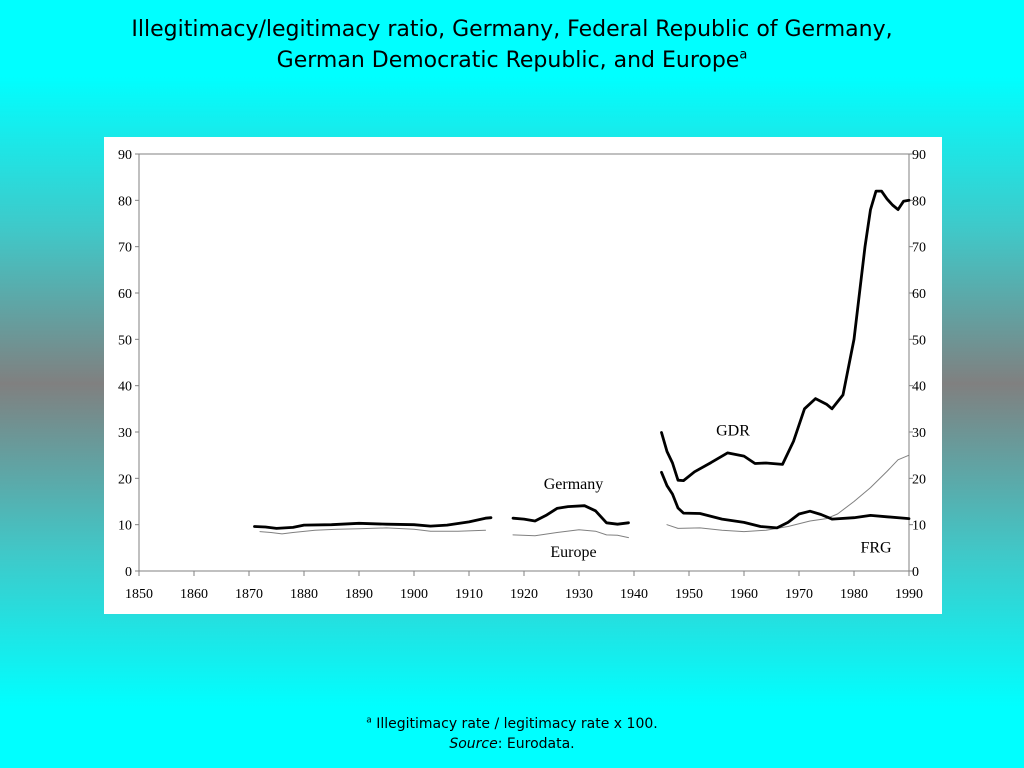 The image size is (1024, 768). What do you see at coordinates (125, 479) in the screenshot?
I see `y-tick-label-left: 20` at bounding box center [125, 479].